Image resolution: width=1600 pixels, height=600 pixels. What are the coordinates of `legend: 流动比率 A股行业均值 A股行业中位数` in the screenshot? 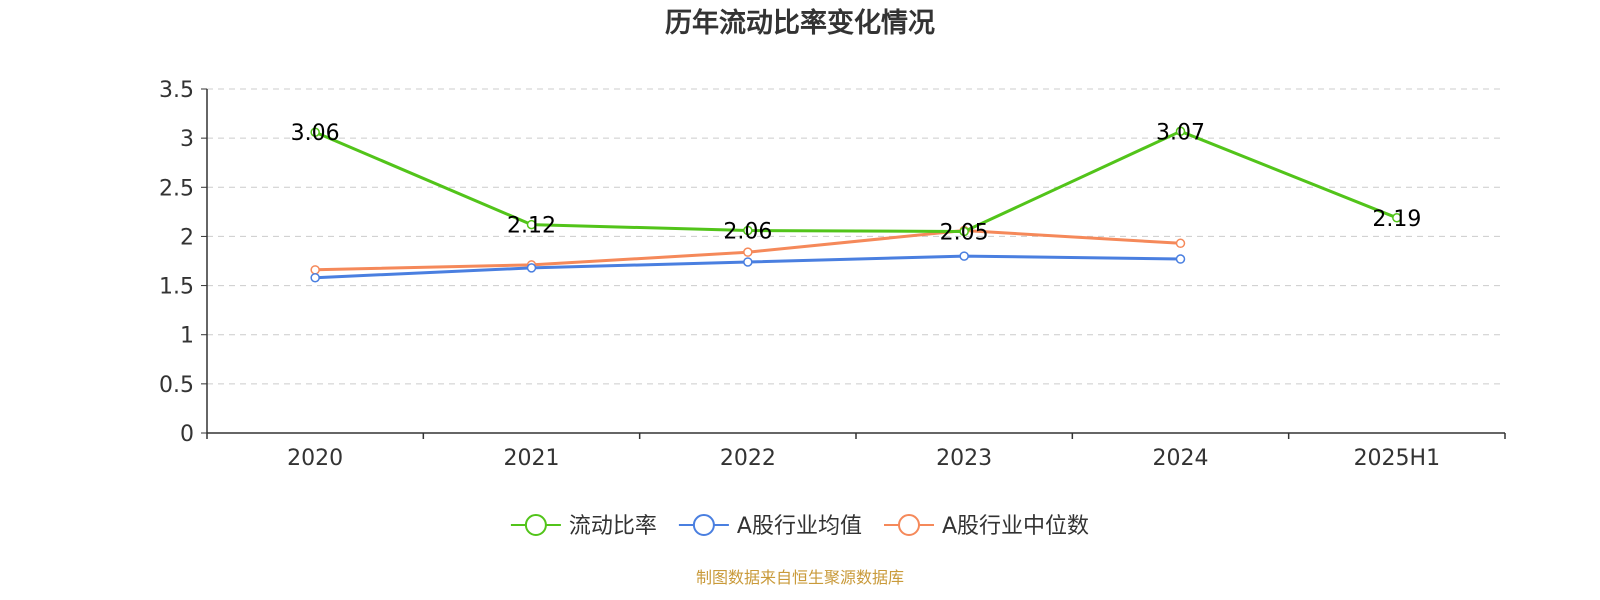 It's located at (799, 526).